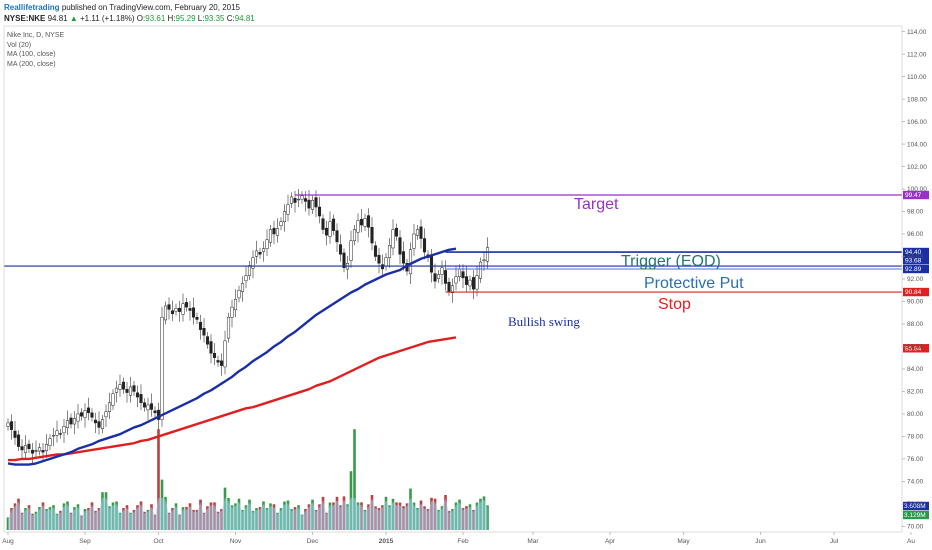  I want to click on close-label: C:, so click(230, 18).